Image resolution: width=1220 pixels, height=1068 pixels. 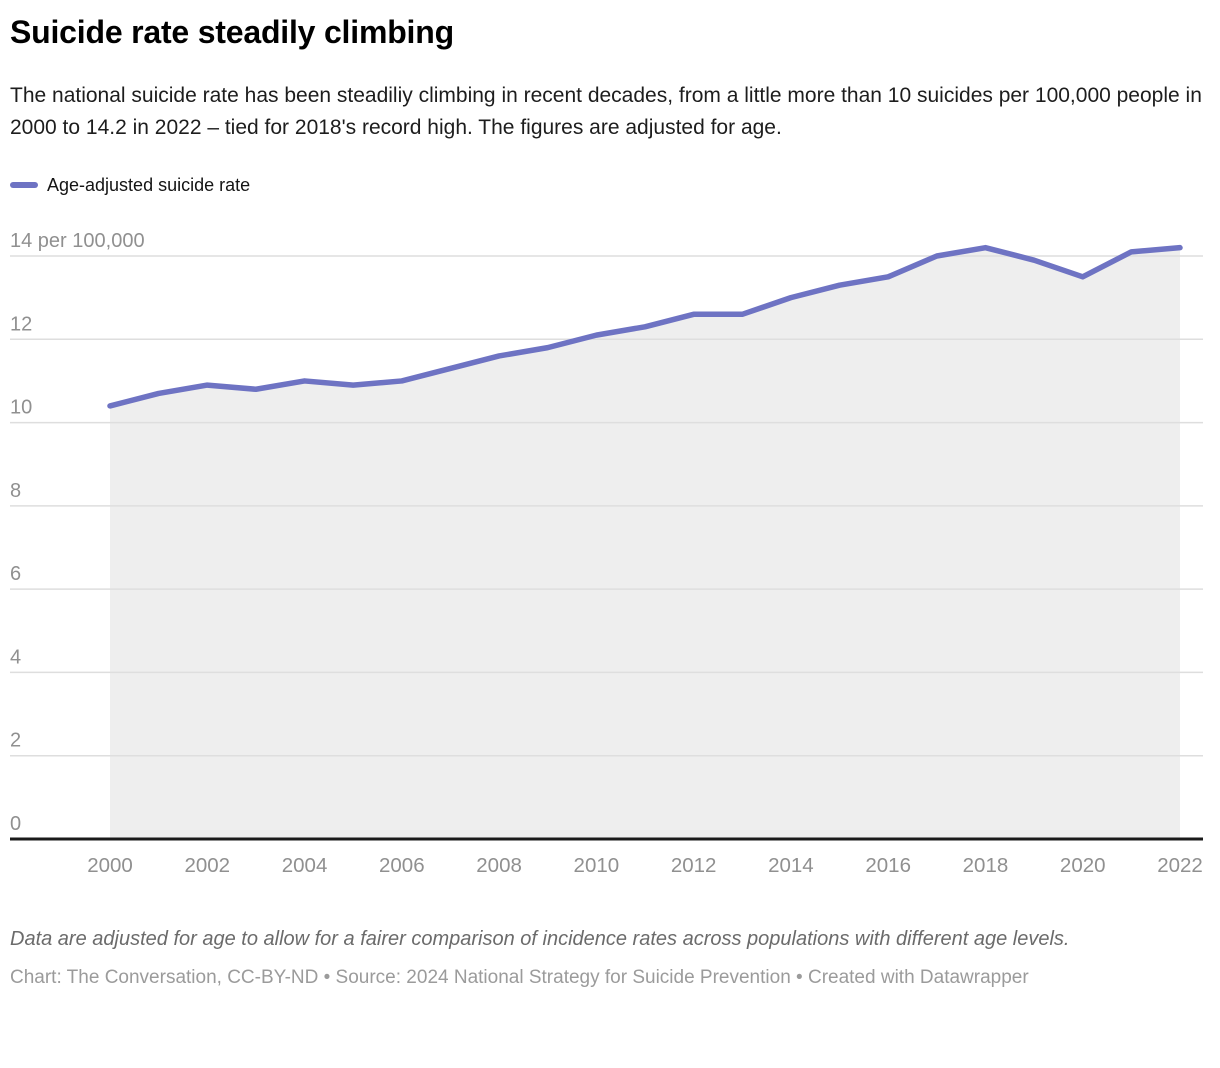 I want to click on x-axis-tick-label: 2002, so click(x=207, y=865).